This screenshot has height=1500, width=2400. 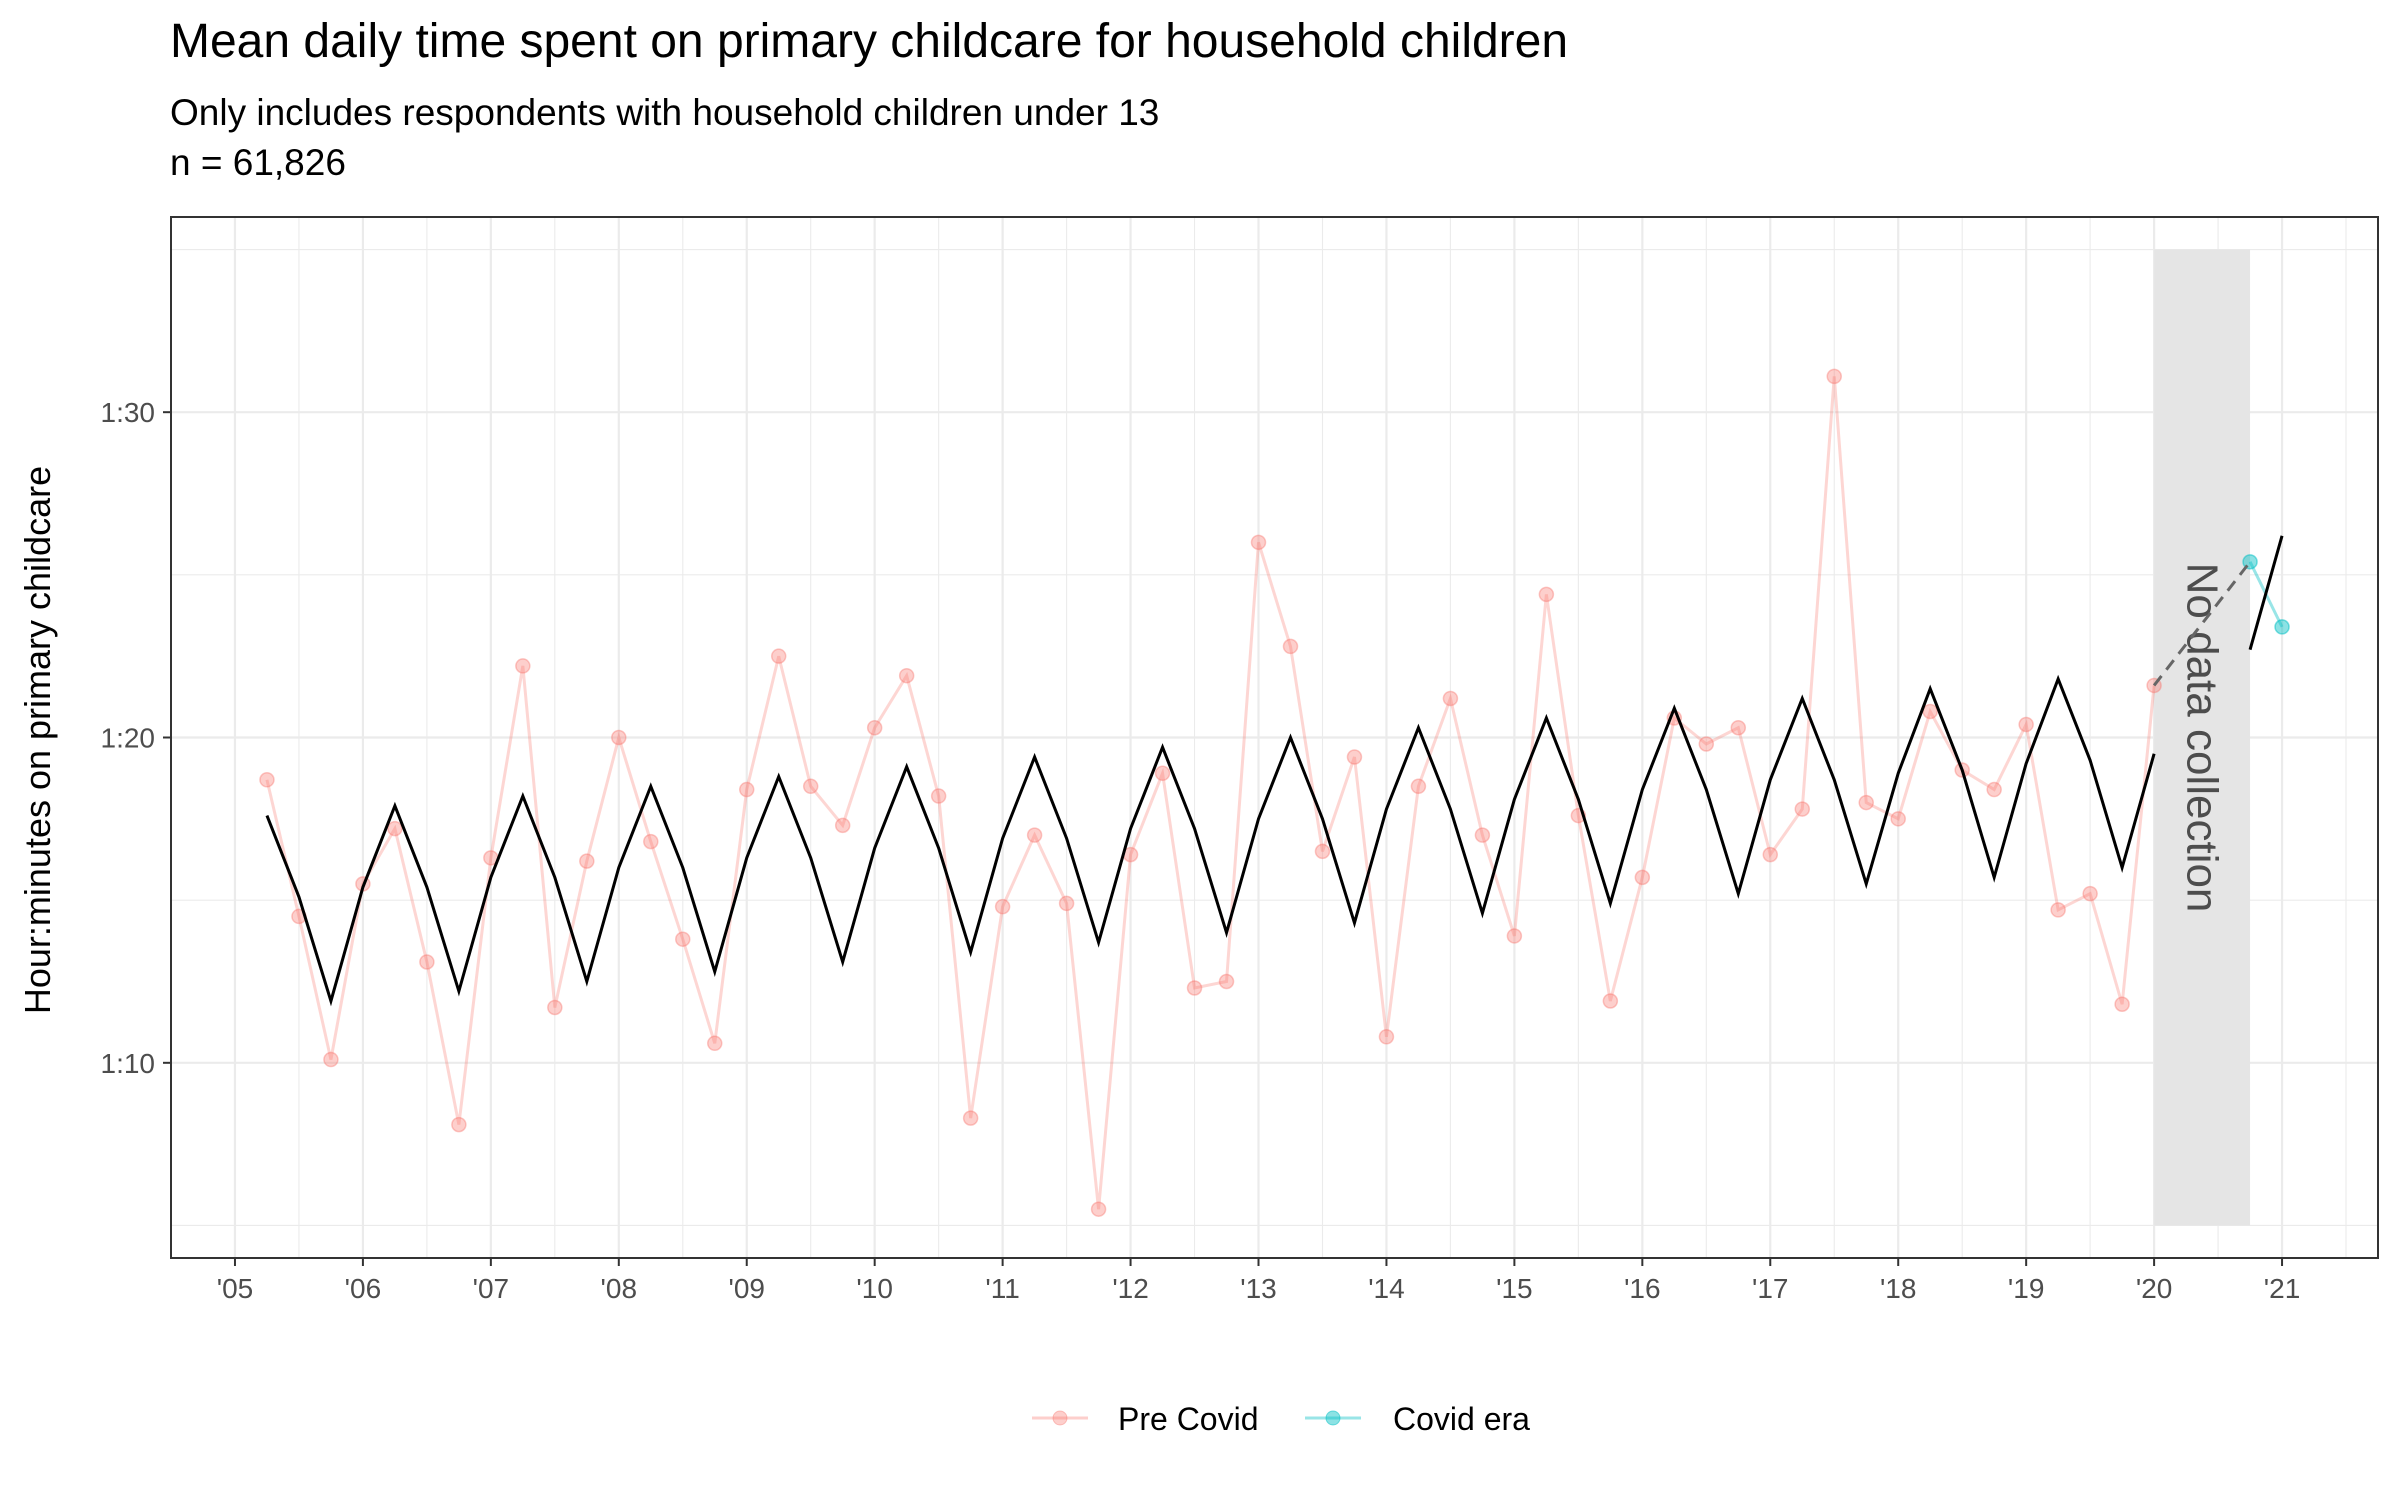 I want to click on y-axis-label: Hour:minutes on primary childcare, so click(x=37, y=740).